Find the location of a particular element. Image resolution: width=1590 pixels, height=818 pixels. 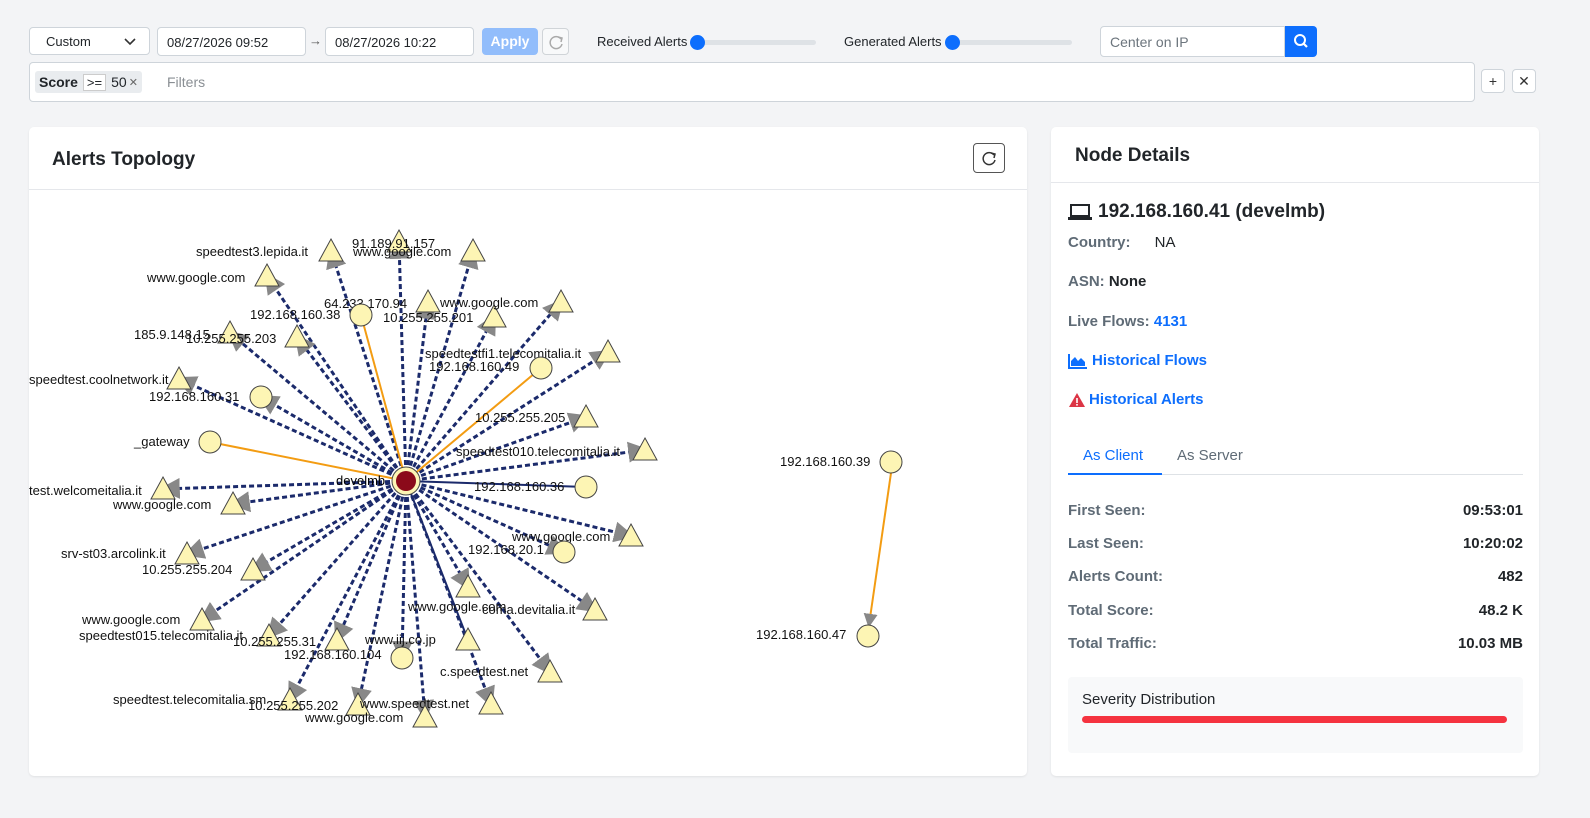

apply-button: Apply is located at coordinates (510, 41).